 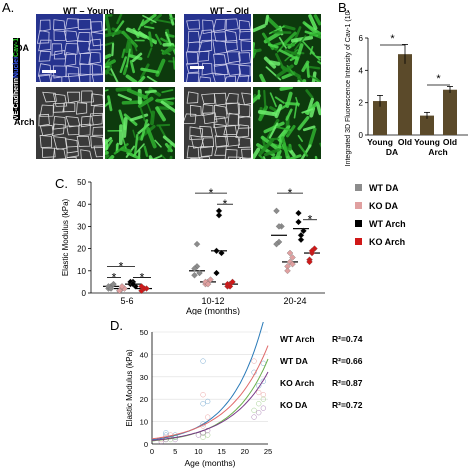 I want to click on stain-label-vecad: VE-Cadherin, so click(x=16, y=98).